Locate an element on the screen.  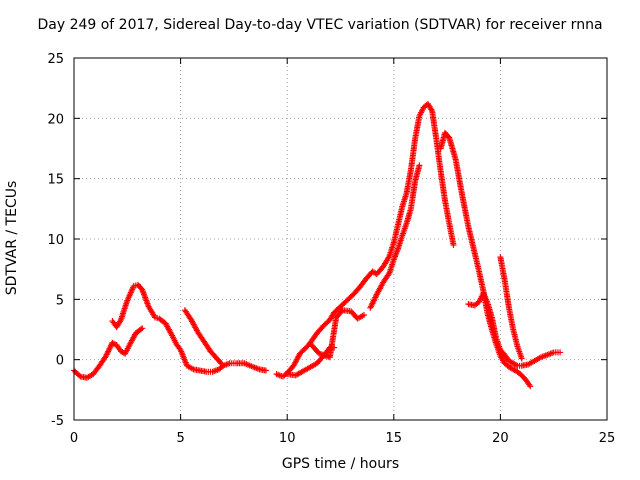
x-tick-label: 5 is located at coordinates (180, 438).